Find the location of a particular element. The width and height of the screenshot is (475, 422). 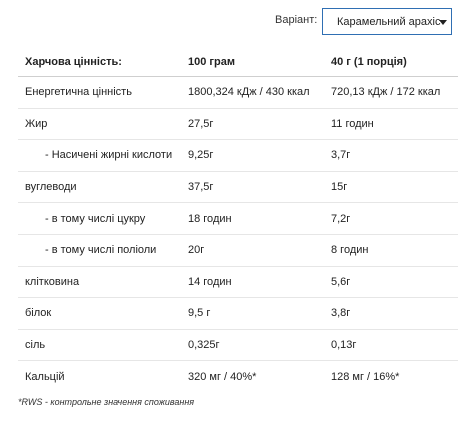

variant-select: Карамельний арахіс is located at coordinates (387, 21).